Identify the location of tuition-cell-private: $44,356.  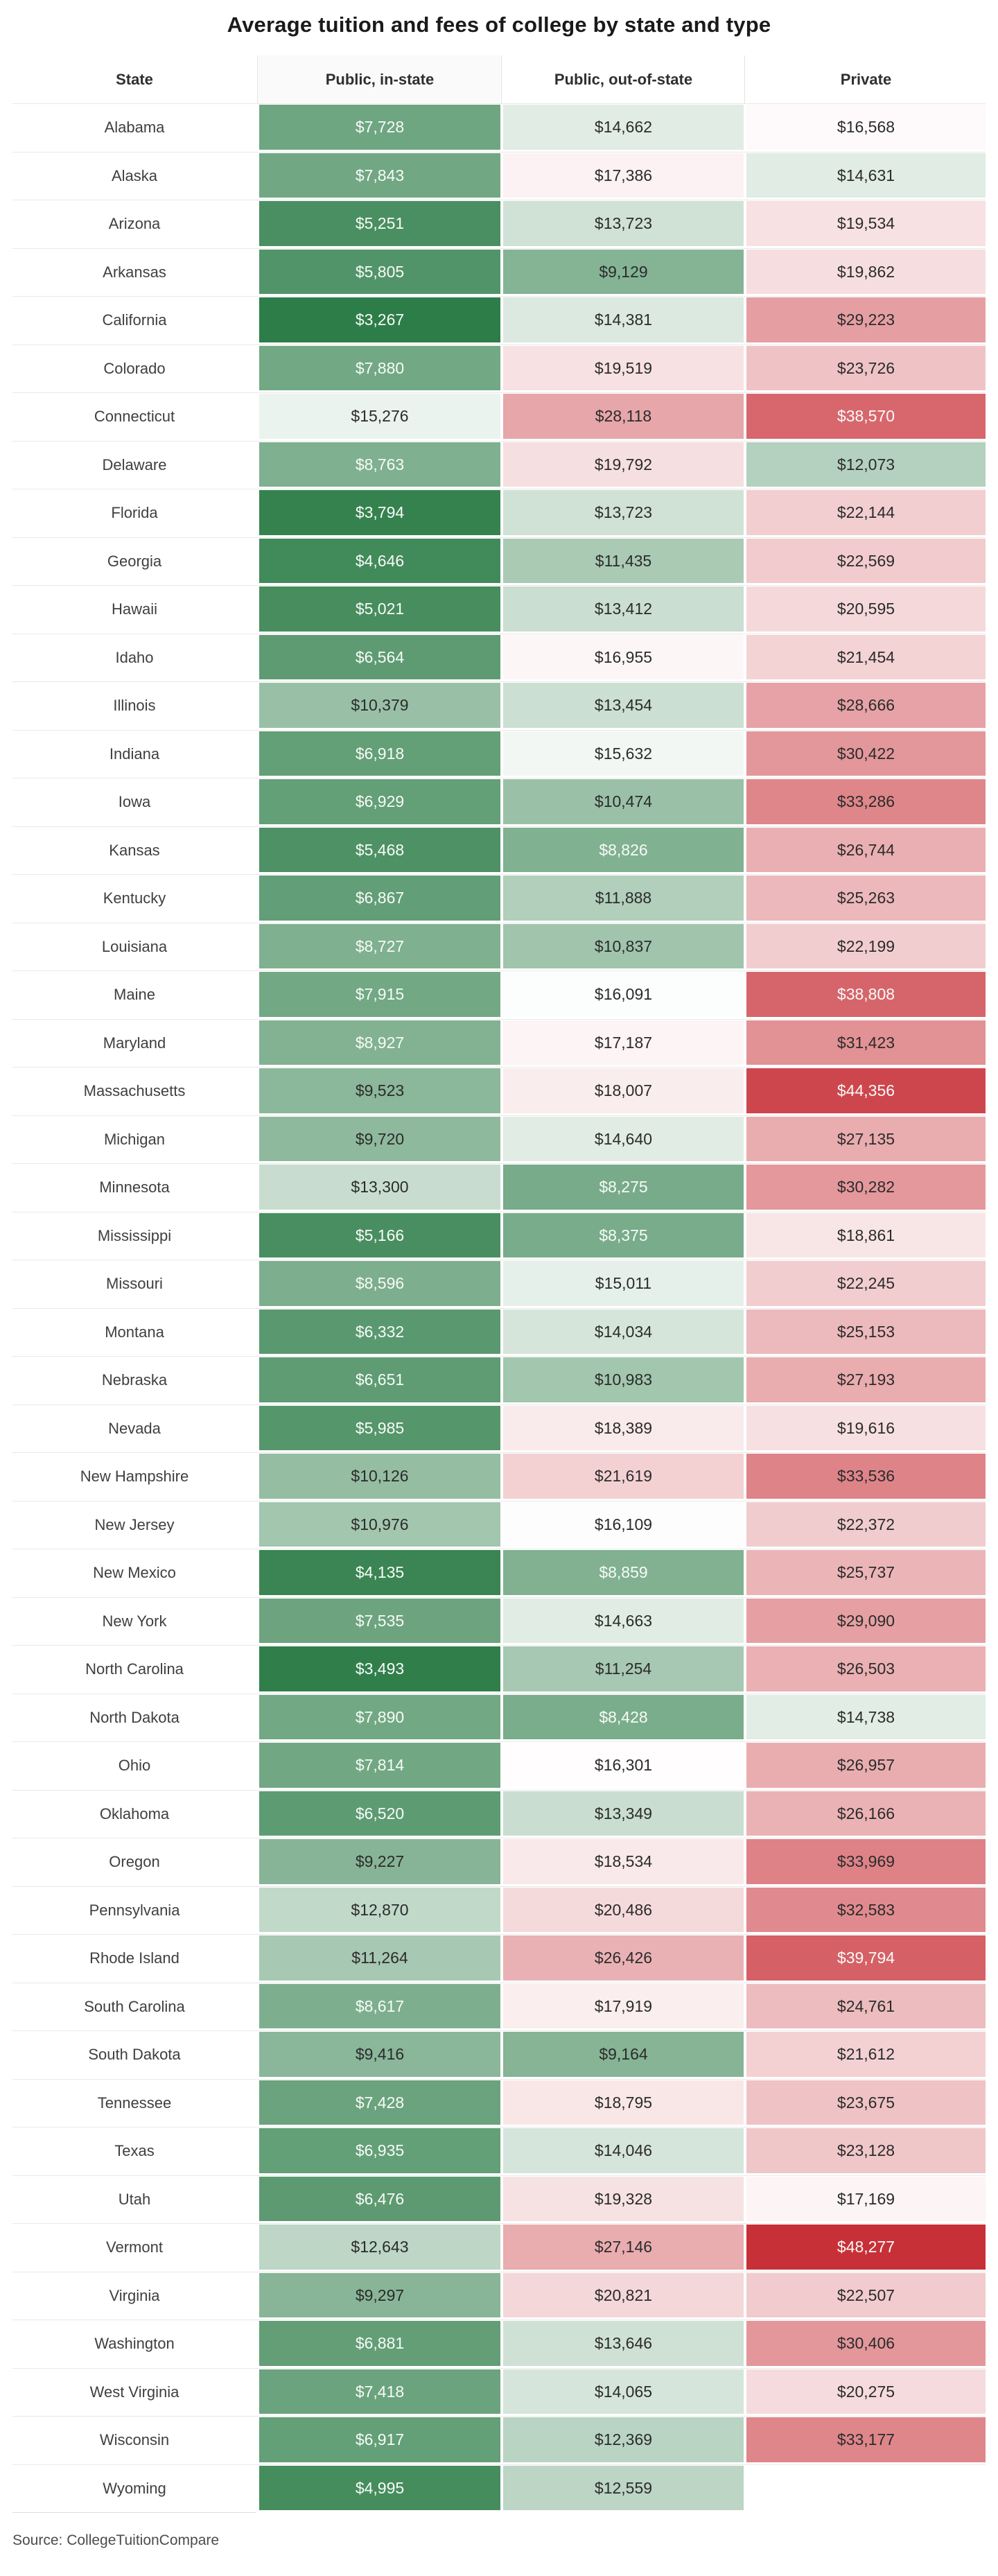
(866, 1090).